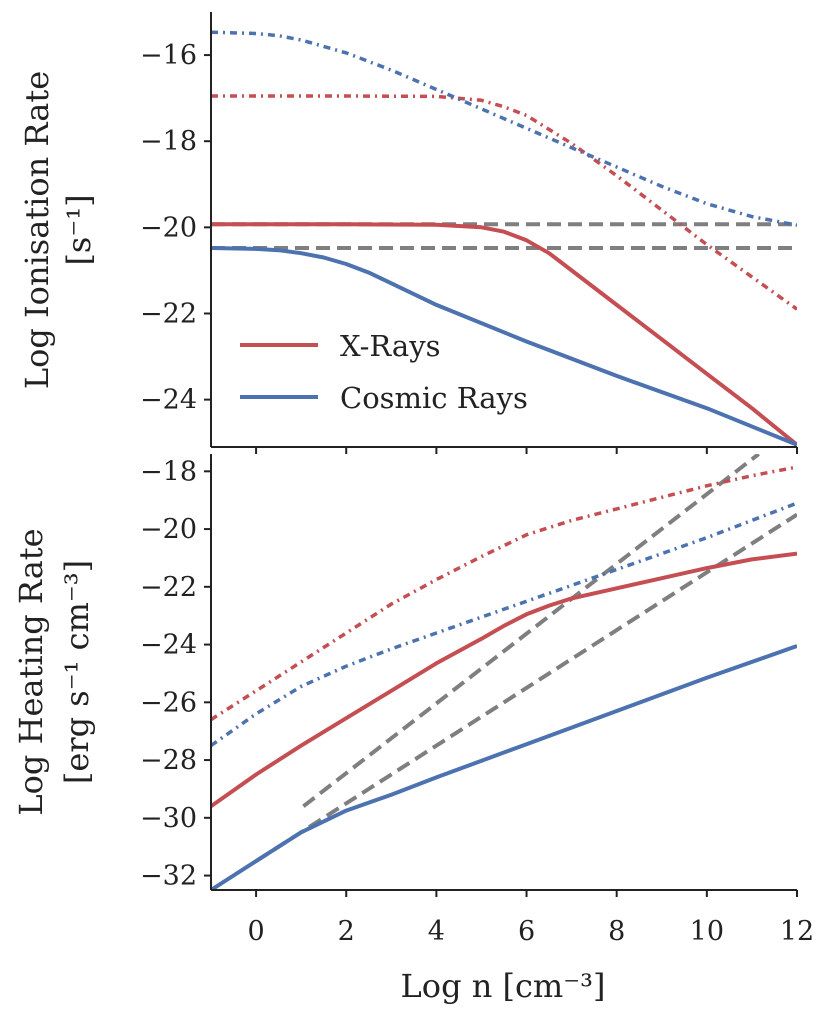 The height and width of the screenshot is (1018, 831). I want to click on x-tick-label: 6, so click(526, 931).